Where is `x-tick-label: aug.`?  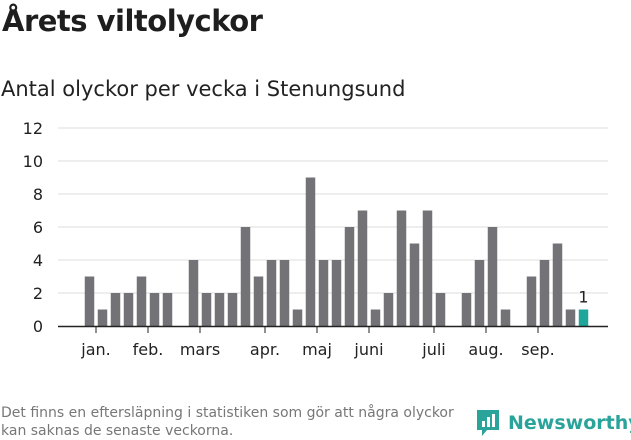 x-tick-label: aug. is located at coordinates (485, 349).